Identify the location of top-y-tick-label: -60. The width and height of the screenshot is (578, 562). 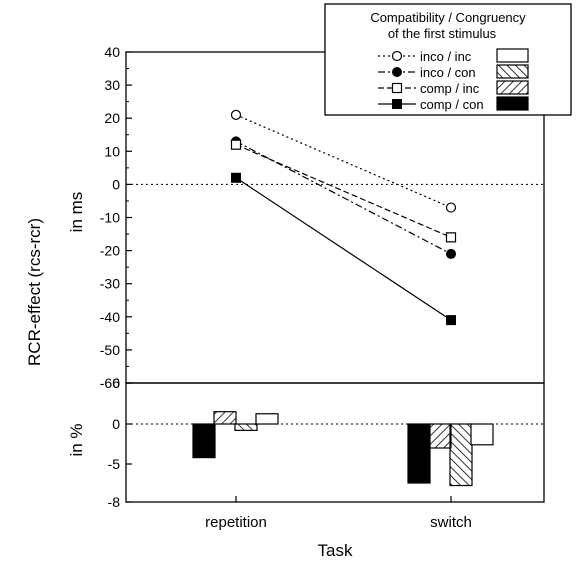
(110, 383).